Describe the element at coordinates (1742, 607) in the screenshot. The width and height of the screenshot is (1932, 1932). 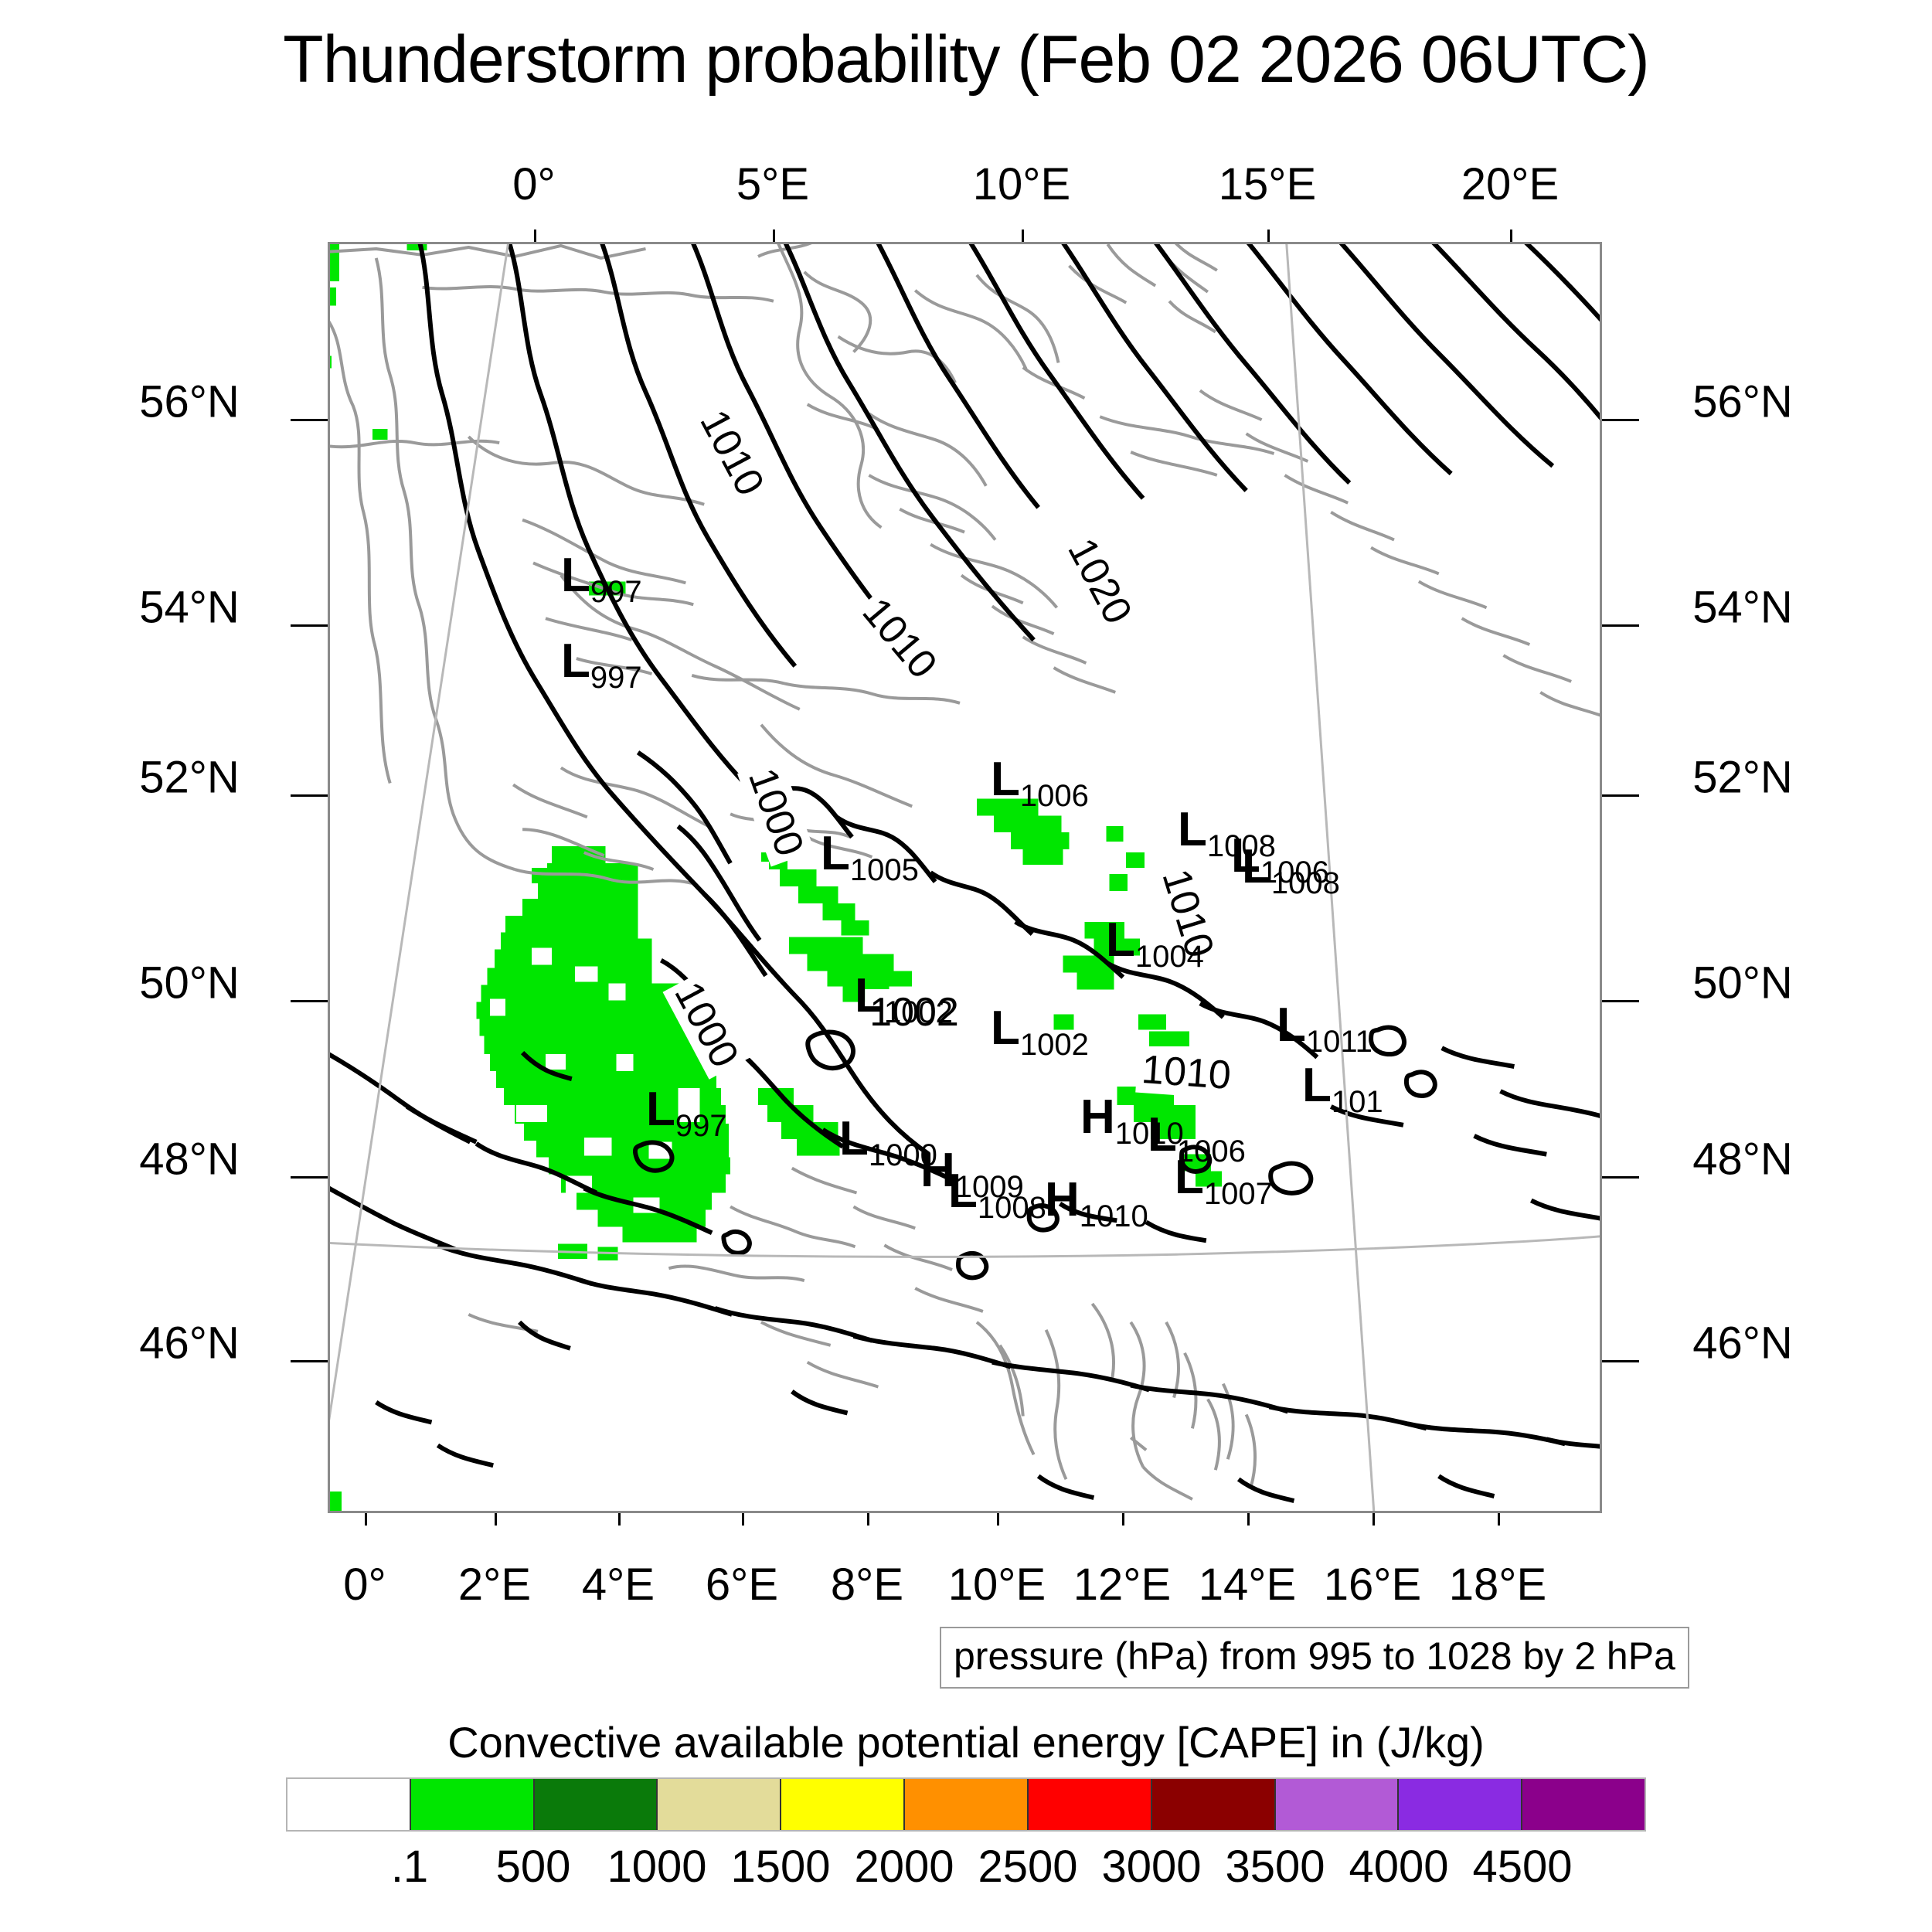
I see `right-axis-label-1: 54°N` at that location.